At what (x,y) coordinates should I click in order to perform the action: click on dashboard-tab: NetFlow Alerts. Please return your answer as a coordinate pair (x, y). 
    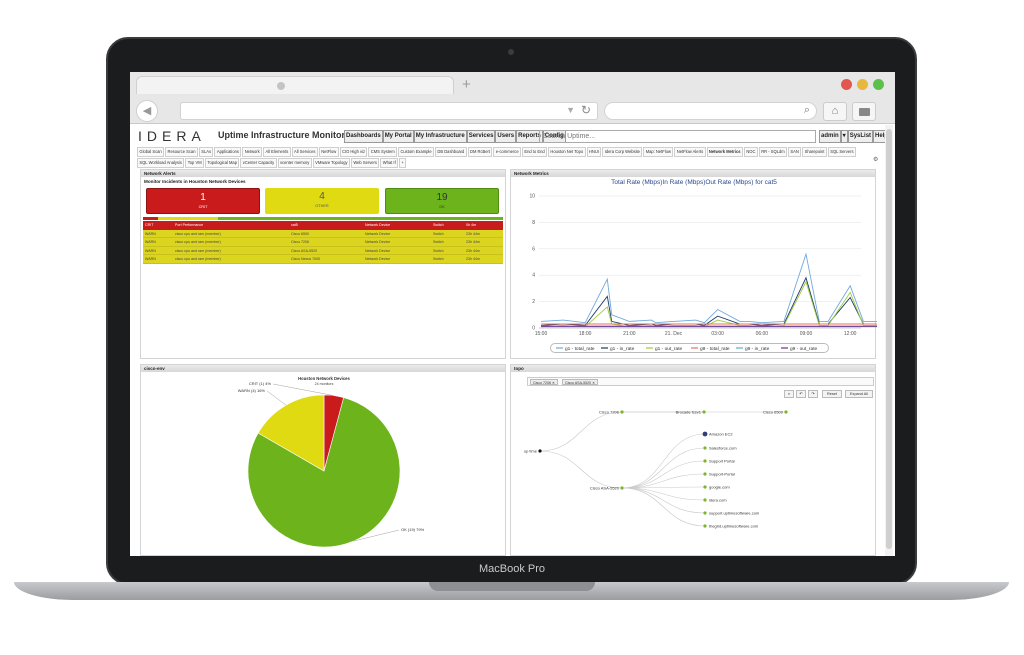
    Looking at the image, I should click on (690, 152).